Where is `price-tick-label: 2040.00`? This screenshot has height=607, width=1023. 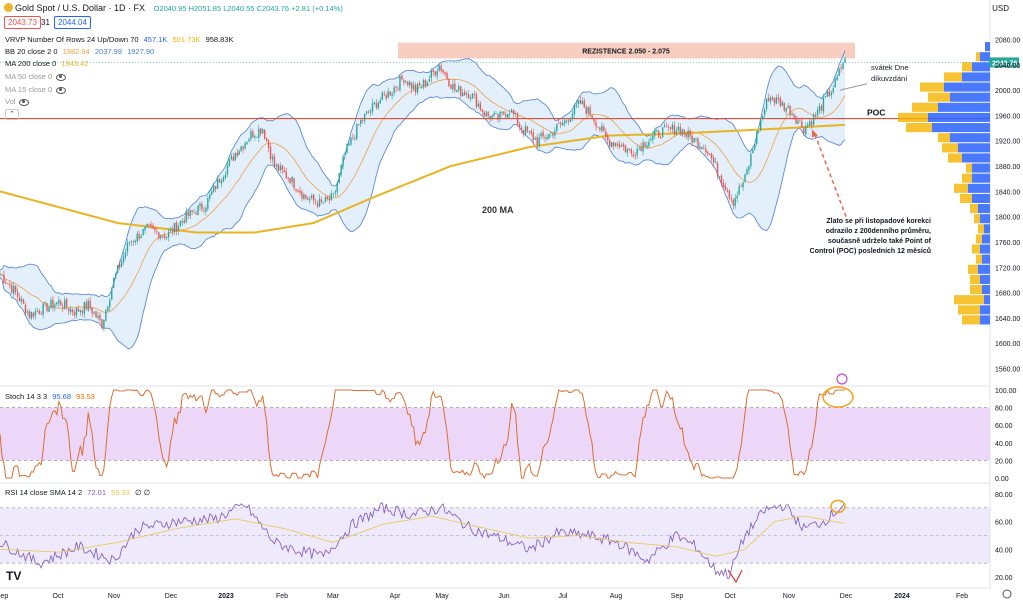
price-tick-label: 2040.00 is located at coordinates (1007, 66).